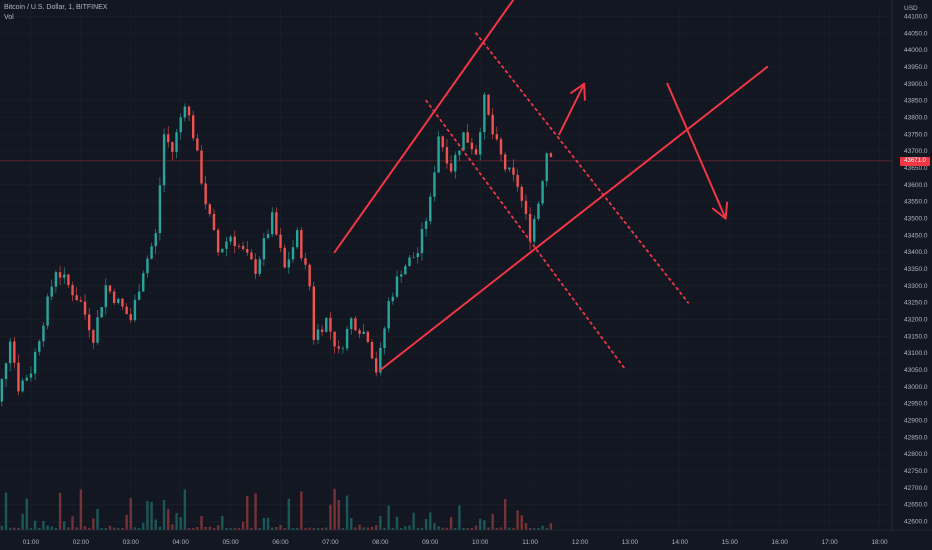  What do you see at coordinates (181, 542) in the screenshot?
I see `time-tick-label: 04:00` at bounding box center [181, 542].